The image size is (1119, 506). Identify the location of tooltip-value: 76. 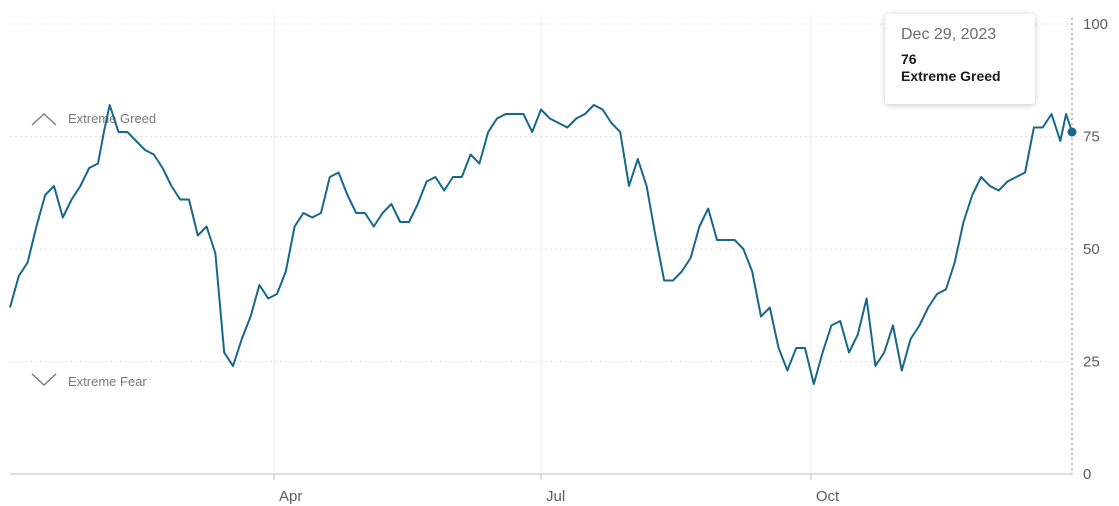
(909, 59).